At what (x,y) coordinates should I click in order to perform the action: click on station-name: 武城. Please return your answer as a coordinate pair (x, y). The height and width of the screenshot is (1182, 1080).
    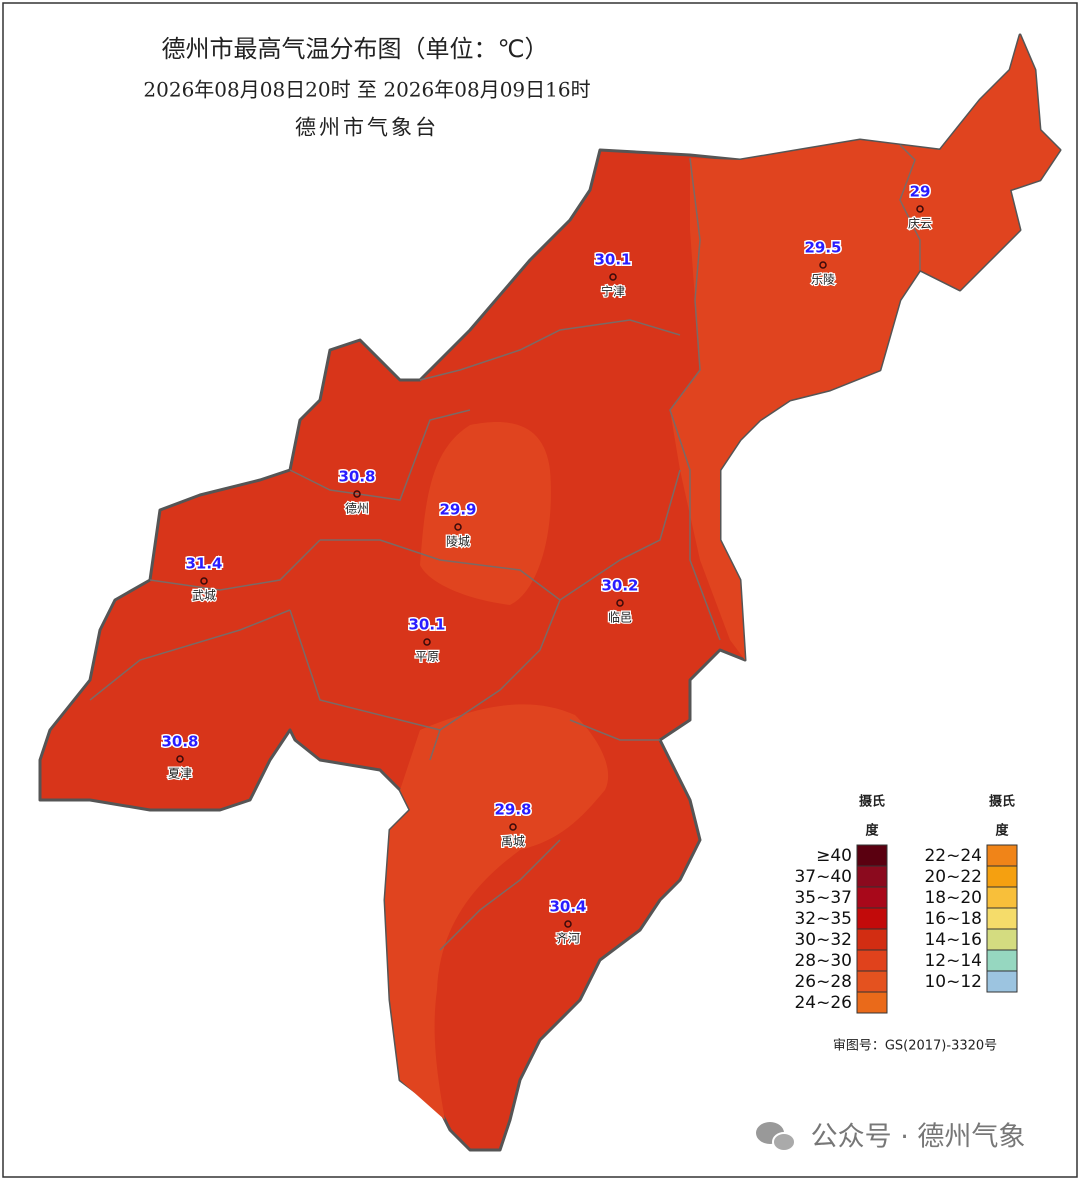
    Looking at the image, I should click on (204, 596).